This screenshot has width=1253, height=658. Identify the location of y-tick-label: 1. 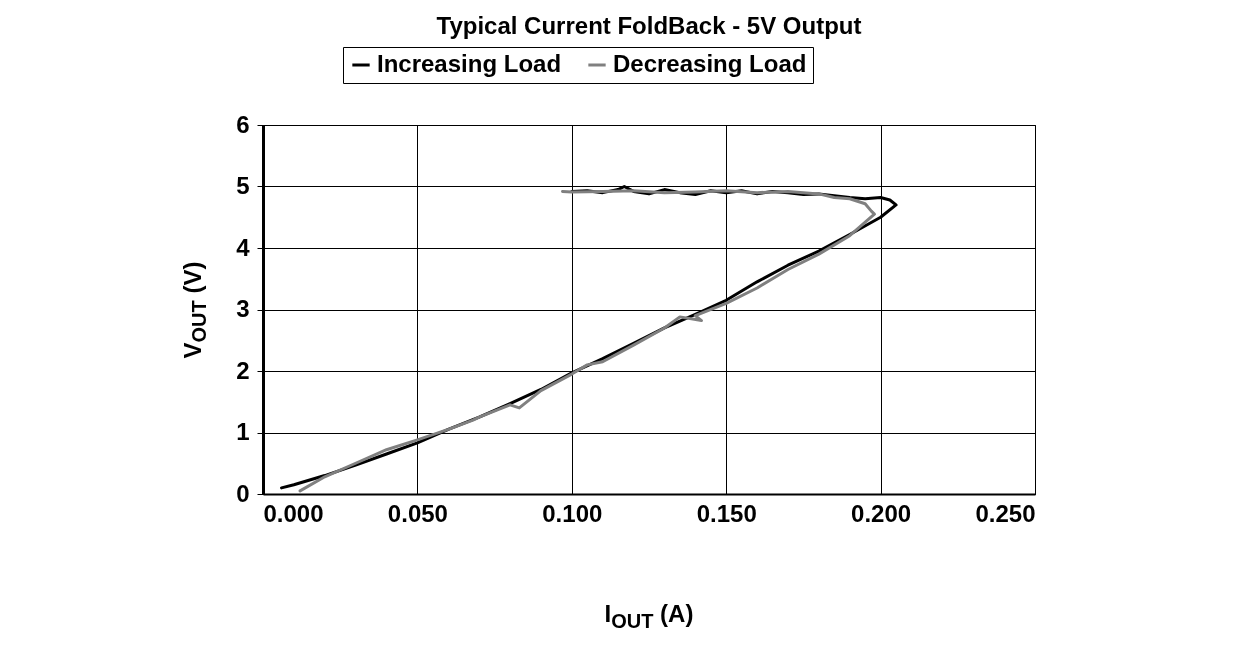
(243, 431).